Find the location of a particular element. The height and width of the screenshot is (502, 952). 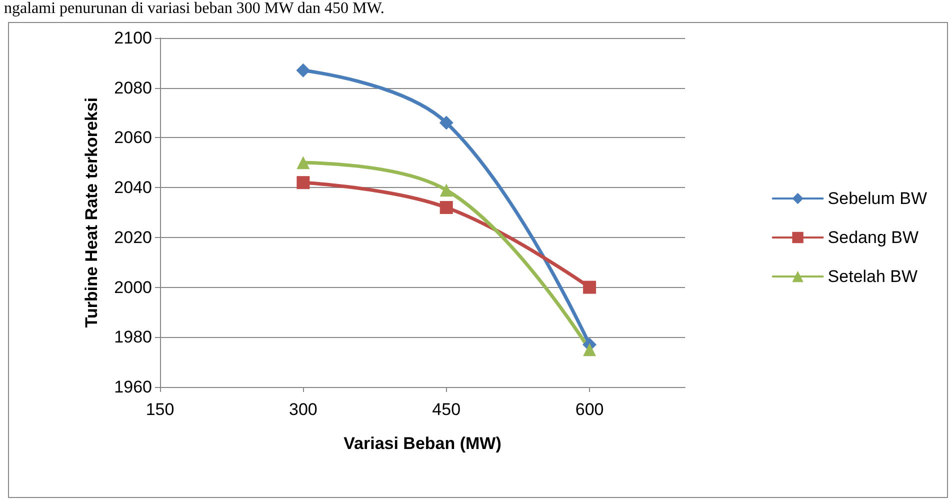

y-tick-label: 2020 is located at coordinates (133, 237).